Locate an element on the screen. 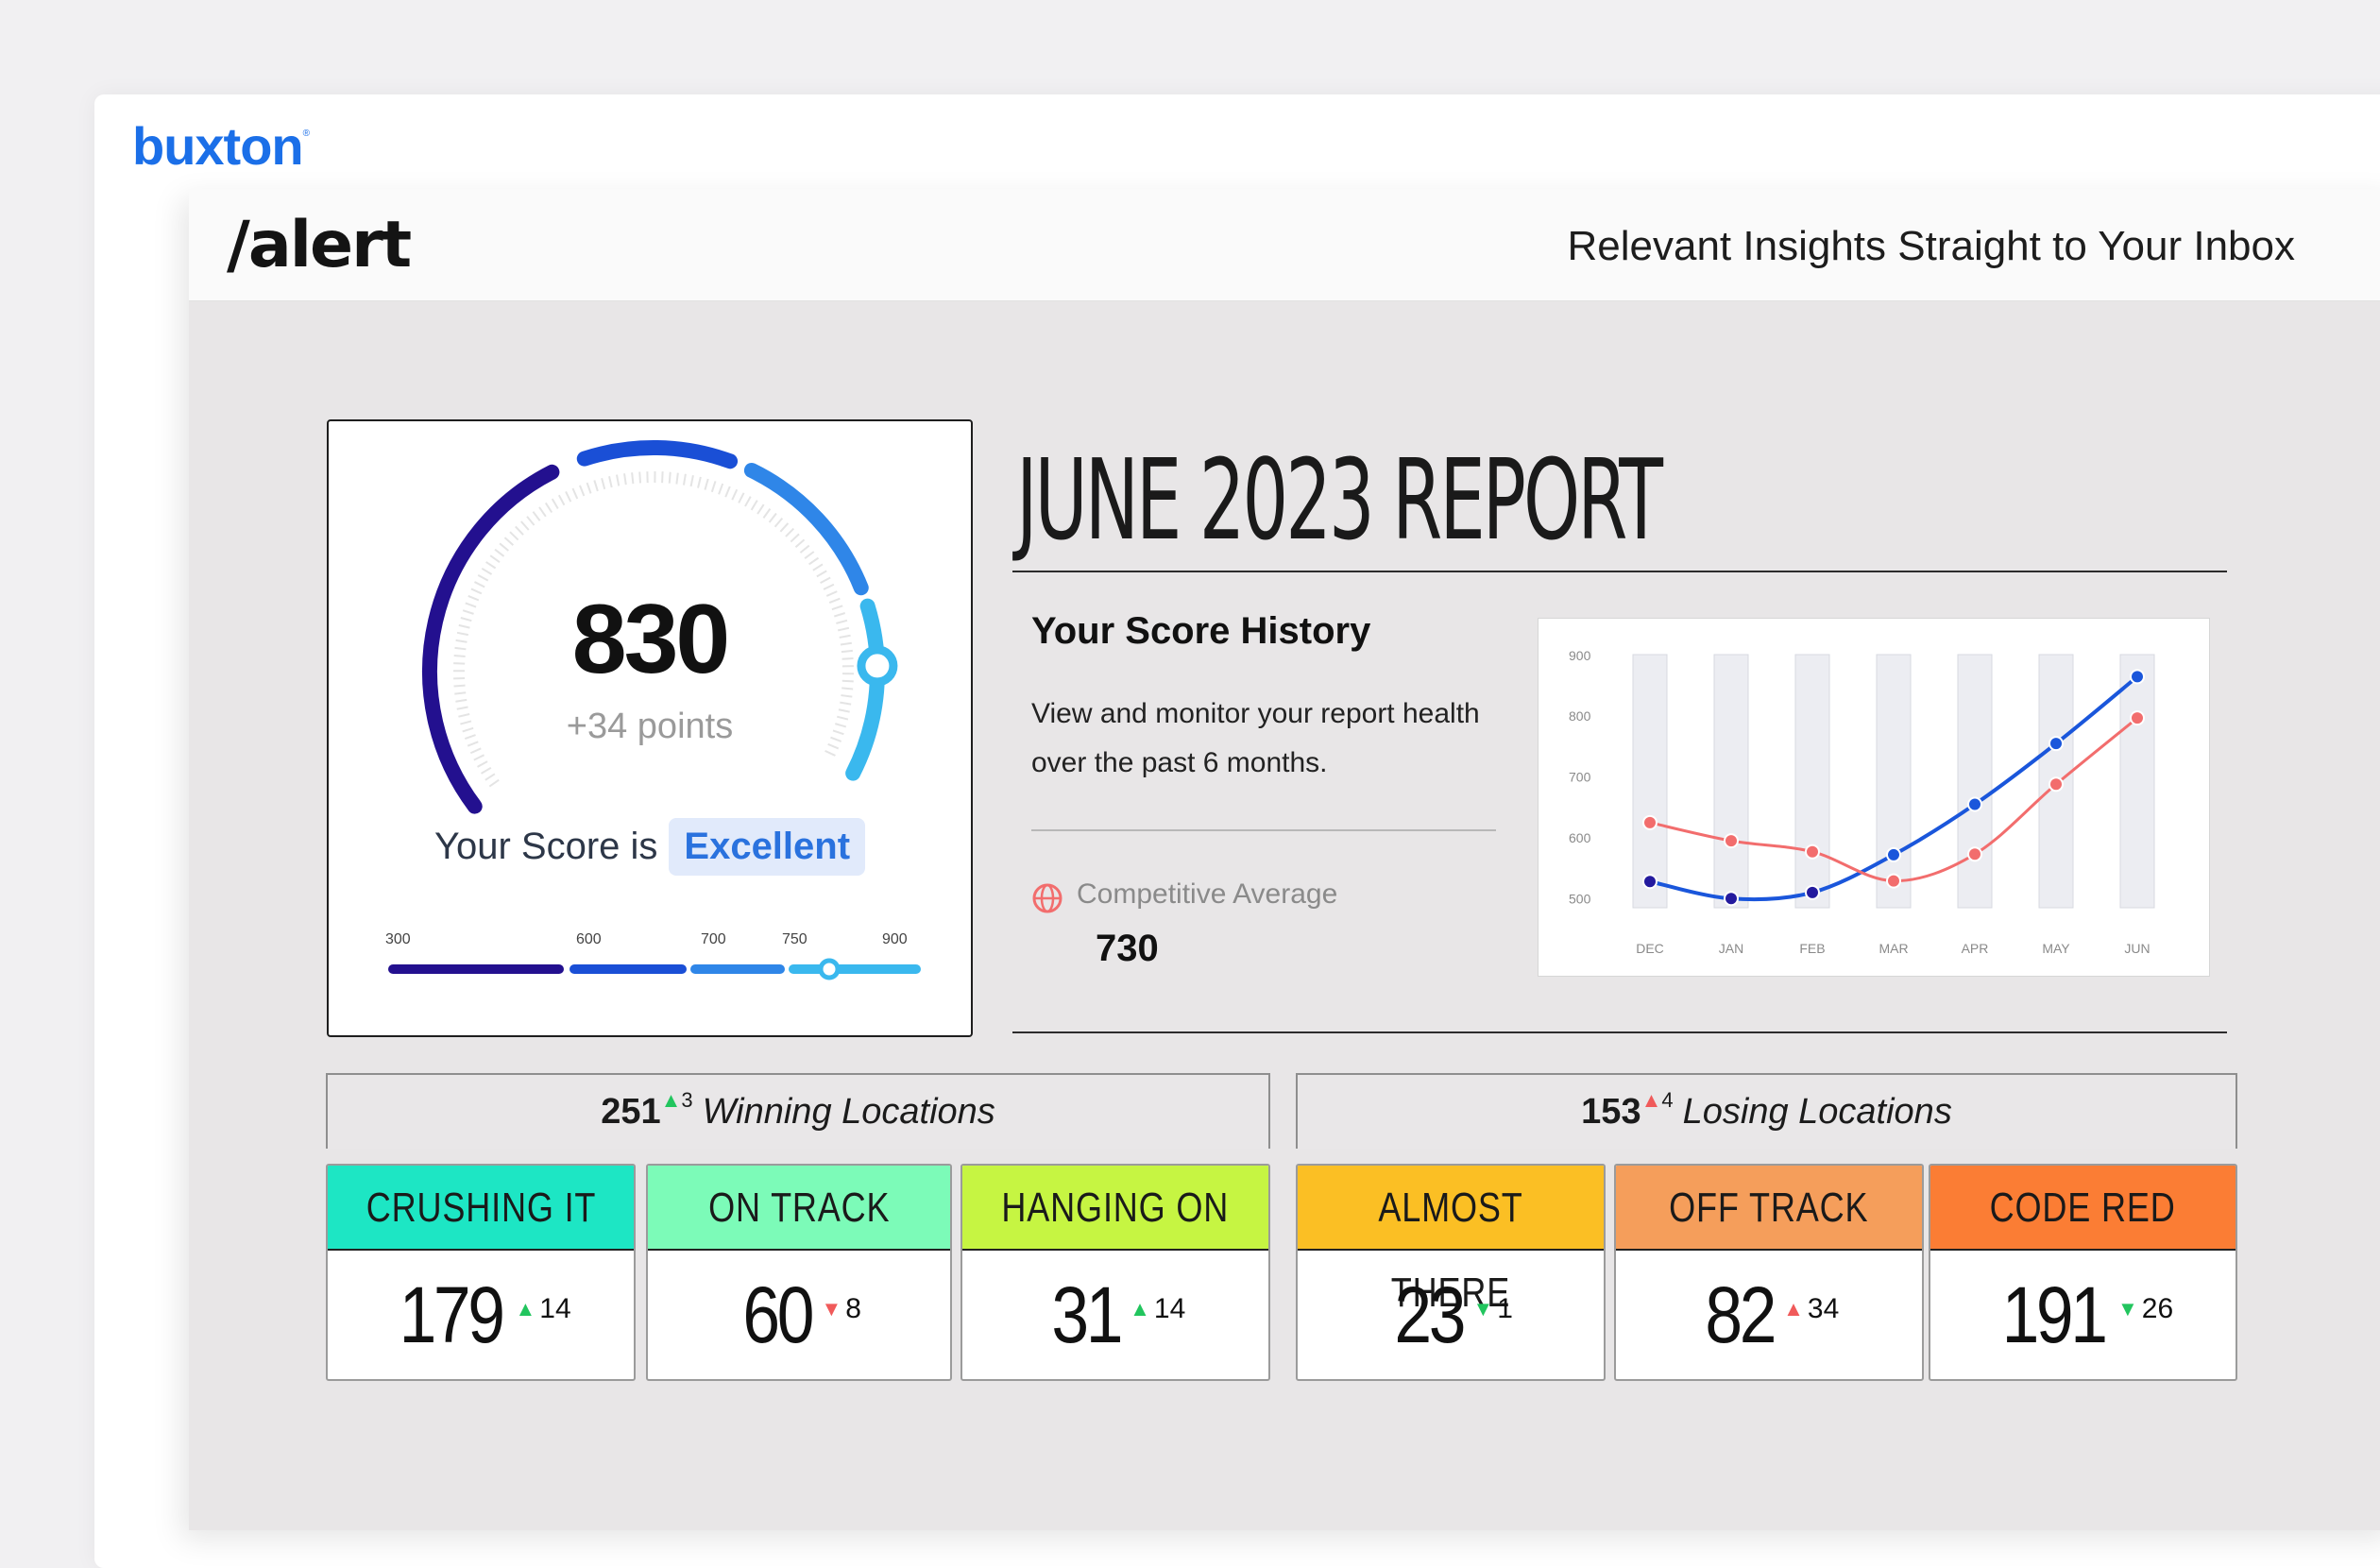 This screenshot has height=1568, width=2380. x-tick-label: MAR is located at coordinates (1893, 948).